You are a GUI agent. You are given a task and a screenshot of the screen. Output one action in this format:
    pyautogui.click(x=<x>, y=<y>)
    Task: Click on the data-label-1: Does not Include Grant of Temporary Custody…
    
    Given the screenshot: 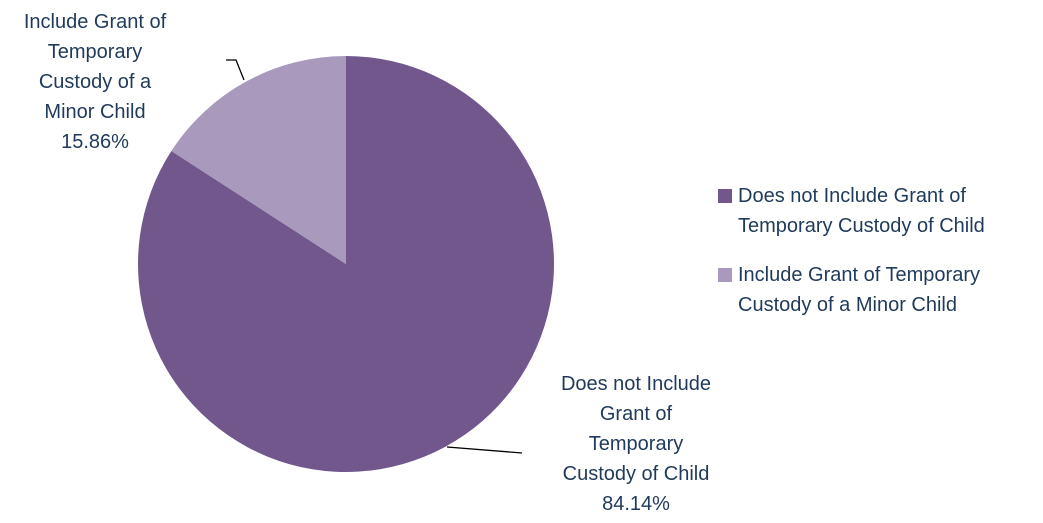 What is the action you would take?
    pyautogui.click(x=636, y=444)
    